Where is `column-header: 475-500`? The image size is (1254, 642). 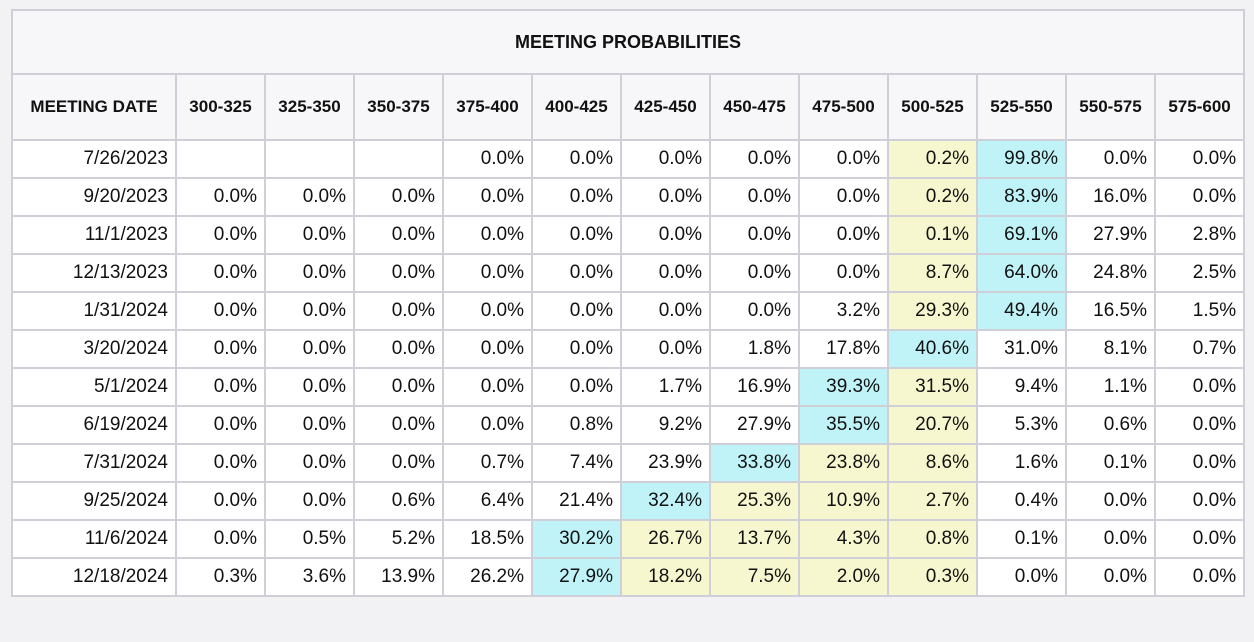 column-header: 475-500 is located at coordinates (843, 107).